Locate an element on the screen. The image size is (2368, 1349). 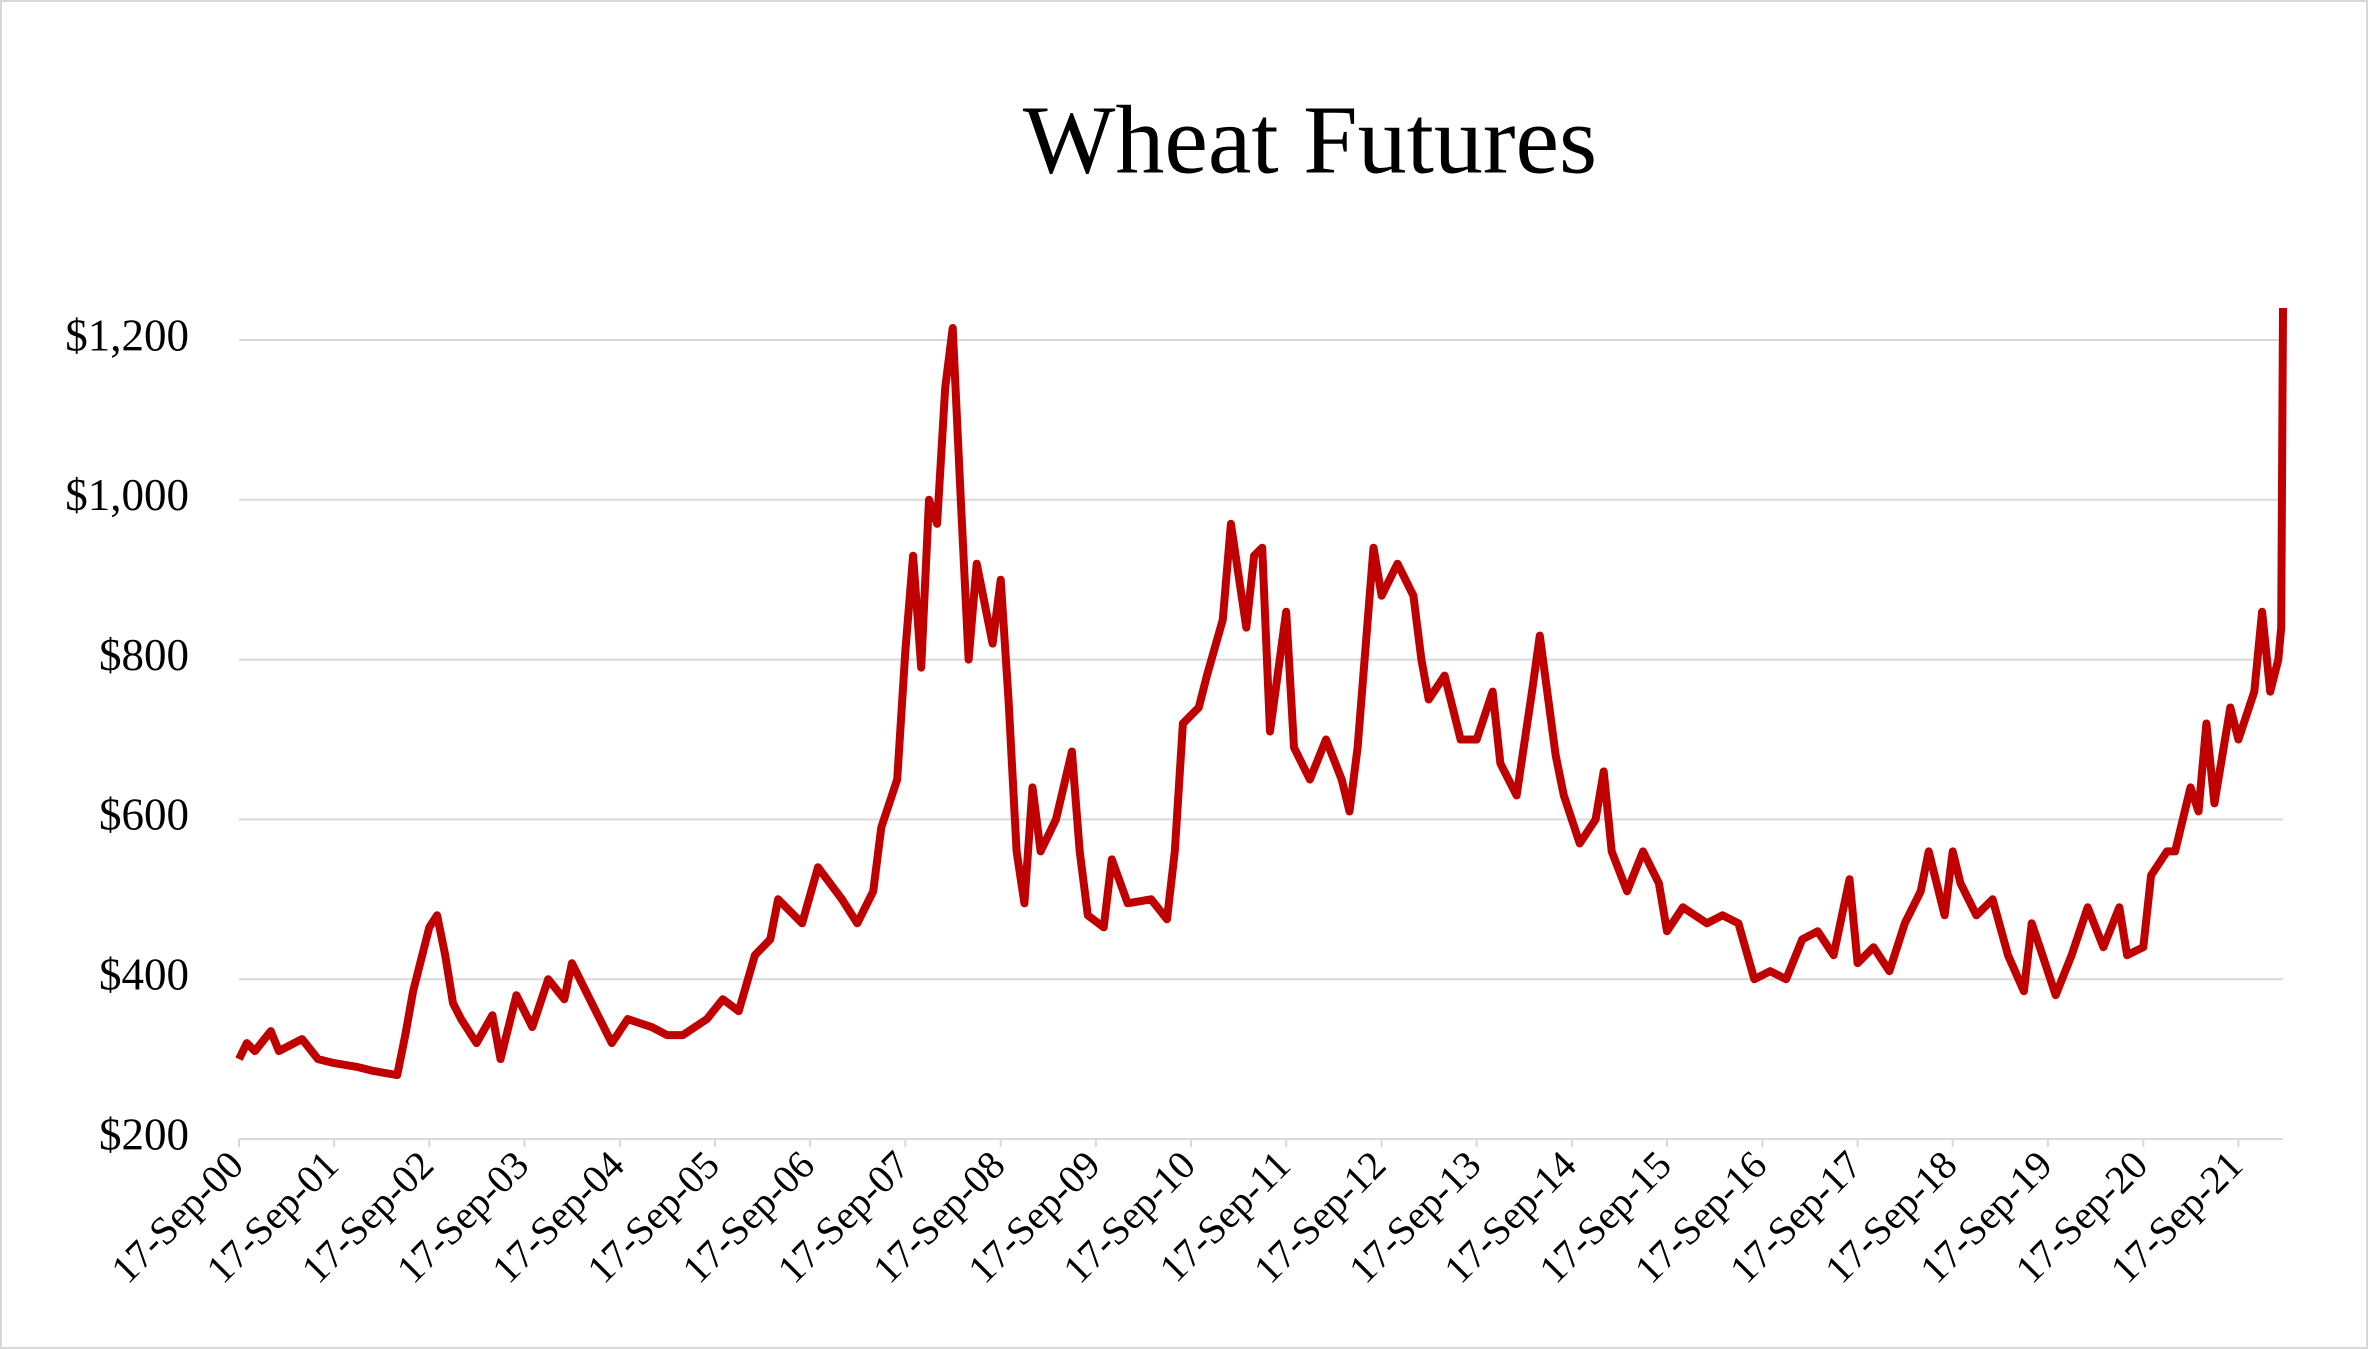
y-tick-label: $400 is located at coordinates (144, 975).